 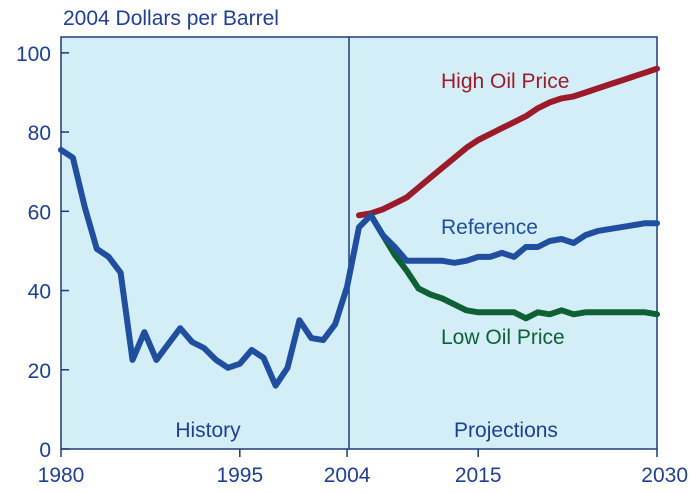 What do you see at coordinates (506, 430) in the screenshot?
I see `region-label-projections: Projections` at bounding box center [506, 430].